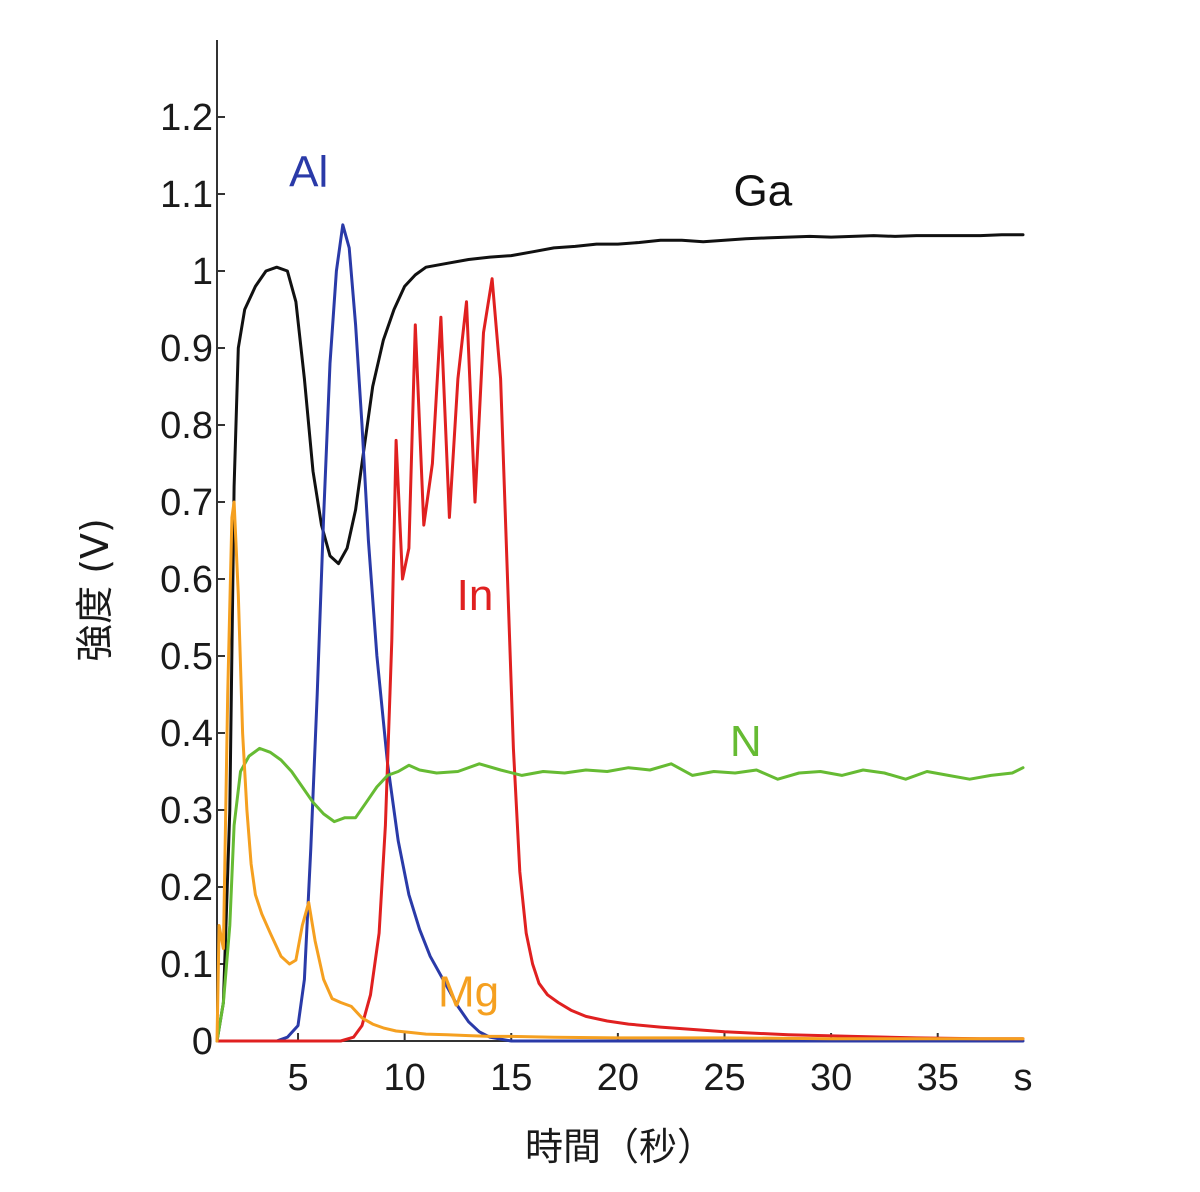  What do you see at coordinates (404, 1078) in the screenshot?
I see `x-tick-label: 10` at bounding box center [404, 1078].